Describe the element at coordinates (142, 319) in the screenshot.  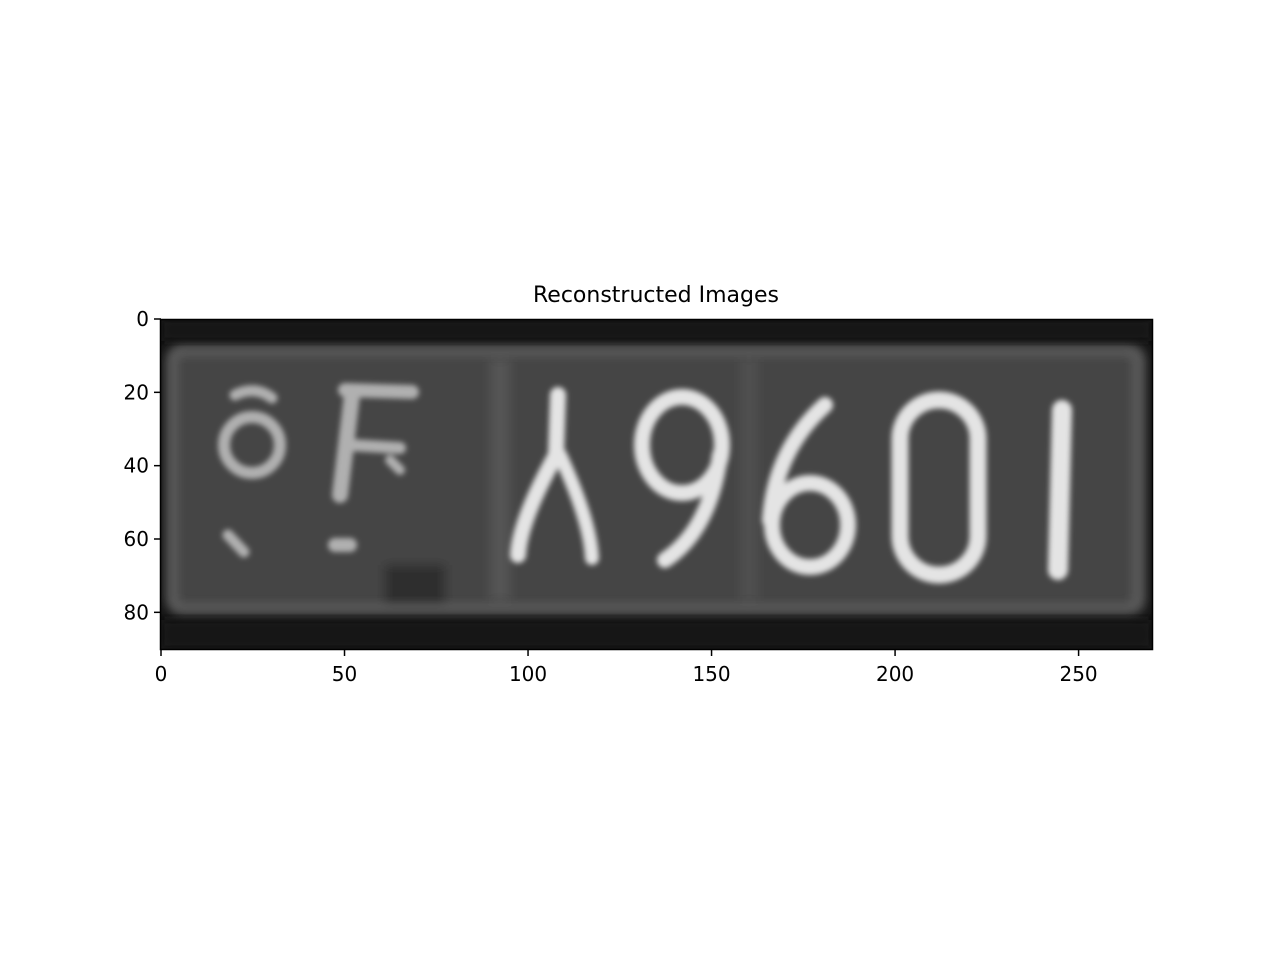
I see `y-tick-label: 0` at that location.